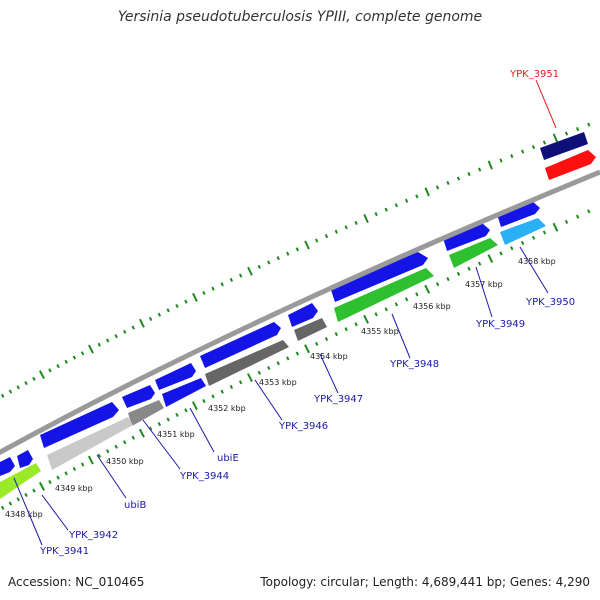 Image resolution: width=600 pixels, height=600 pixels. What do you see at coordinates (228, 458) in the screenshot?
I see `gene-label: ubiE` at bounding box center [228, 458].